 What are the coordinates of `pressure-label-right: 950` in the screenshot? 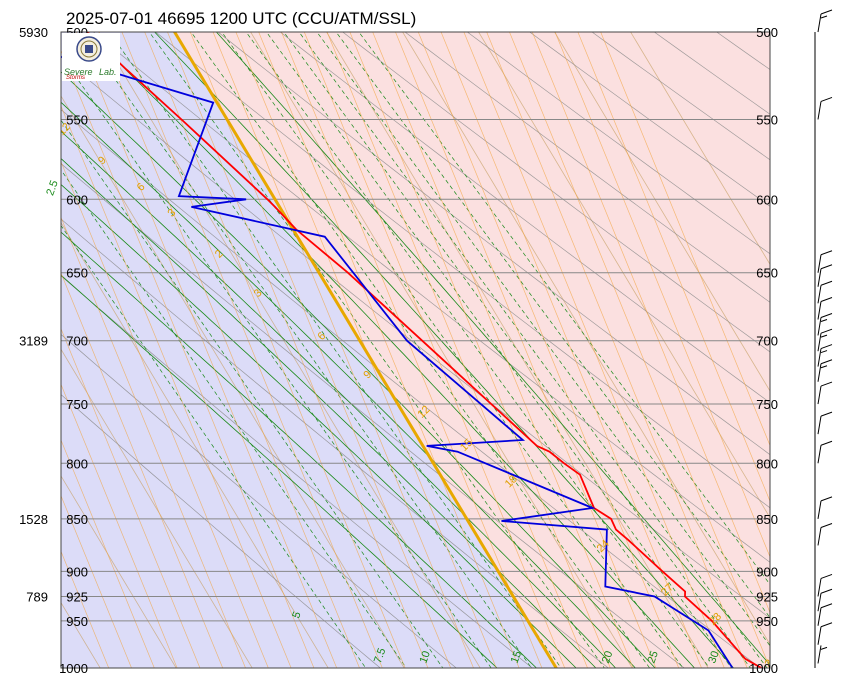 It's located at (767, 621).